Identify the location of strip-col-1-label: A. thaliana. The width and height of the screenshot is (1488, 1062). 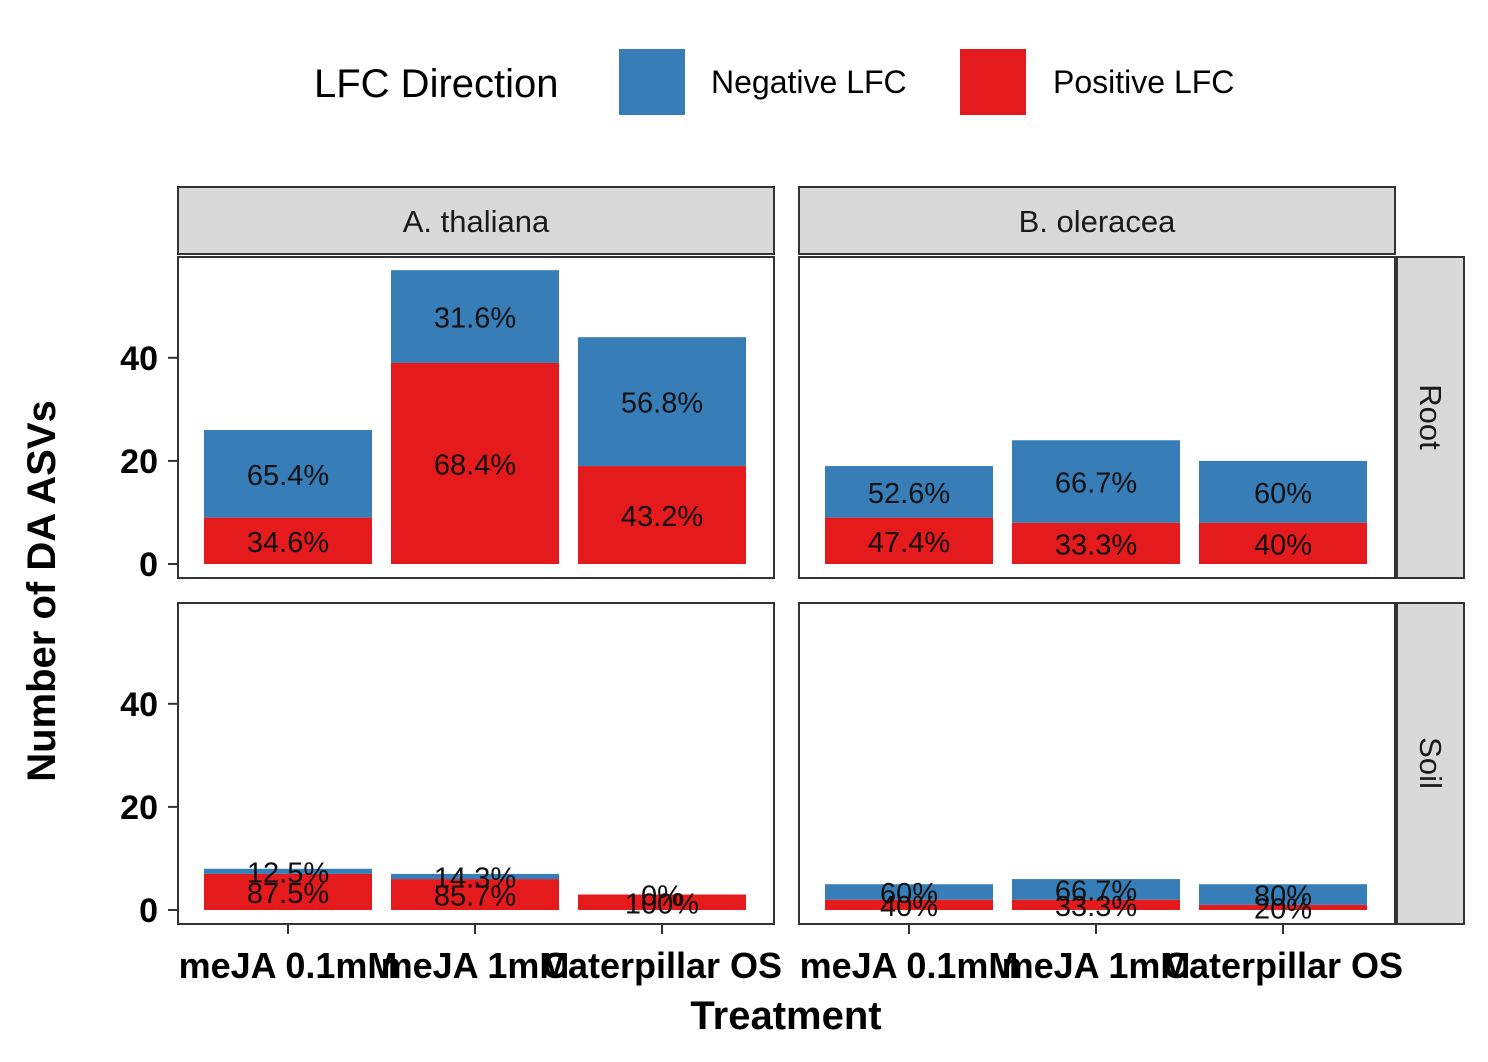
(476, 221).